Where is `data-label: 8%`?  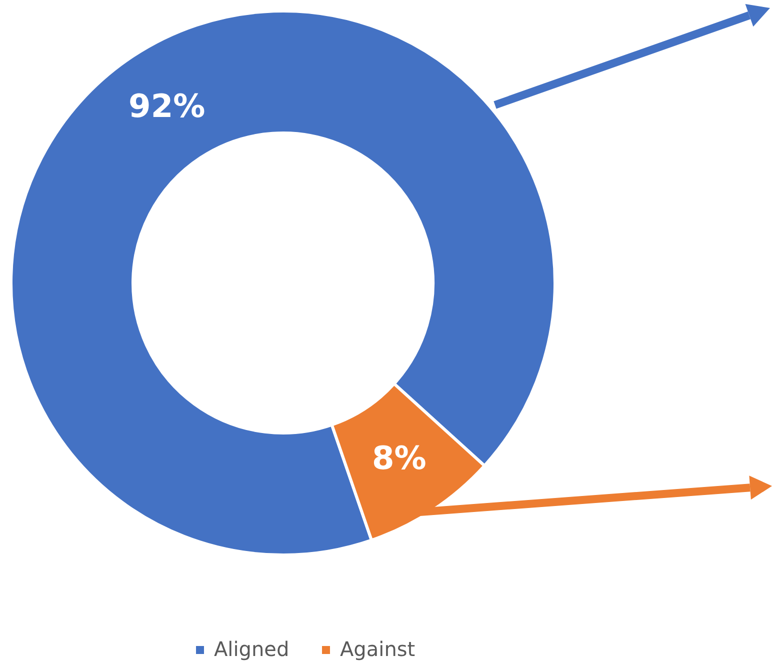 data-label: 8% is located at coordinates (399, 458).